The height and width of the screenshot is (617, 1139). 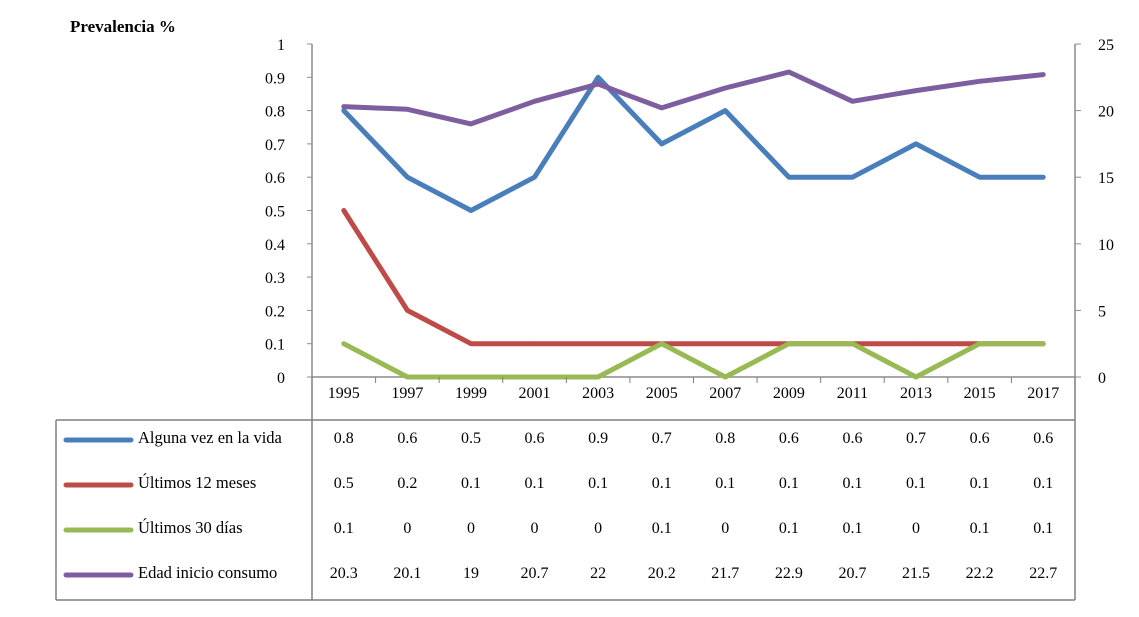 I want to click on right-axis-ticks: 0 5 10 15 20 25, so click(x=1094, y=212).